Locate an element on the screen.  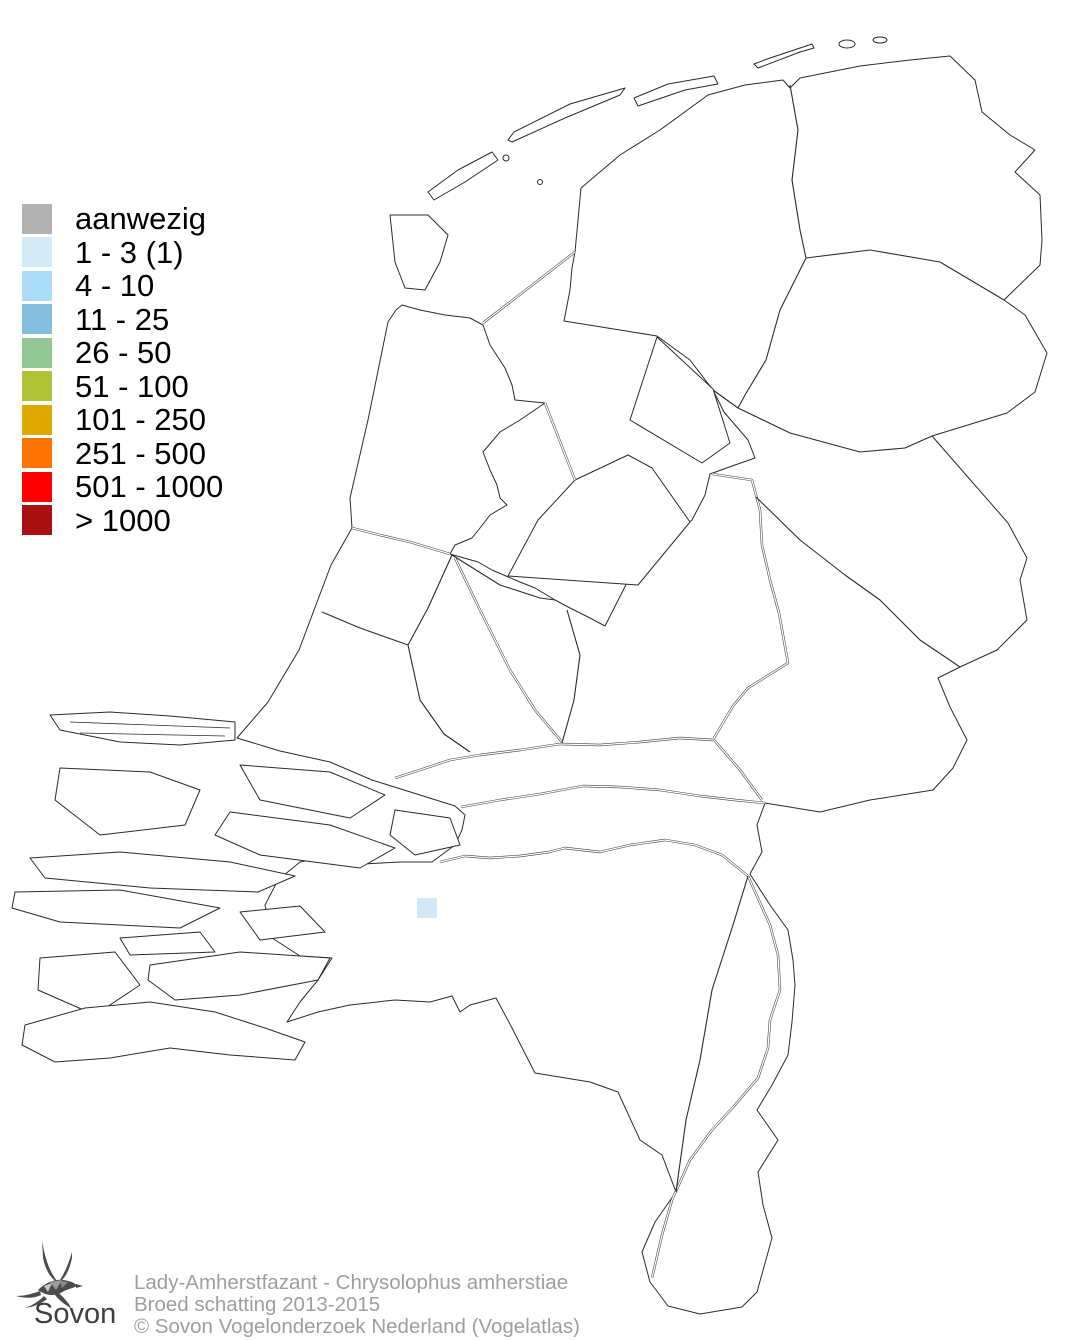
legend-item: > 1000 is located at coordinates (122, 521).